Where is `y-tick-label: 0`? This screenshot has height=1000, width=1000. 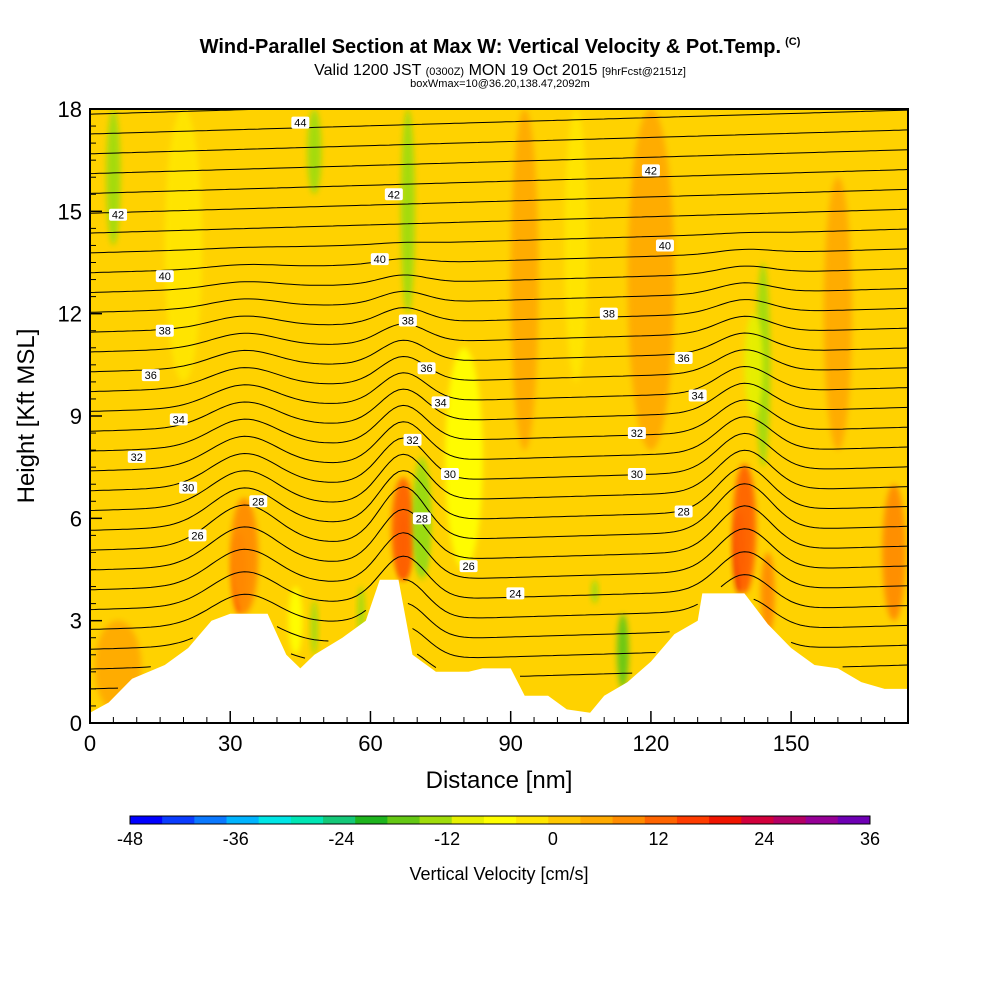 y-tick-label: 0 is located at coordinates (76, 723).